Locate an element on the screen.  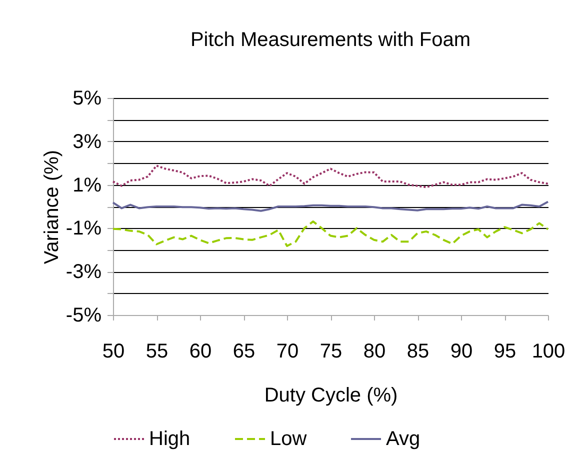
x-tick-label: 90 is located at coordinates (461, 351).